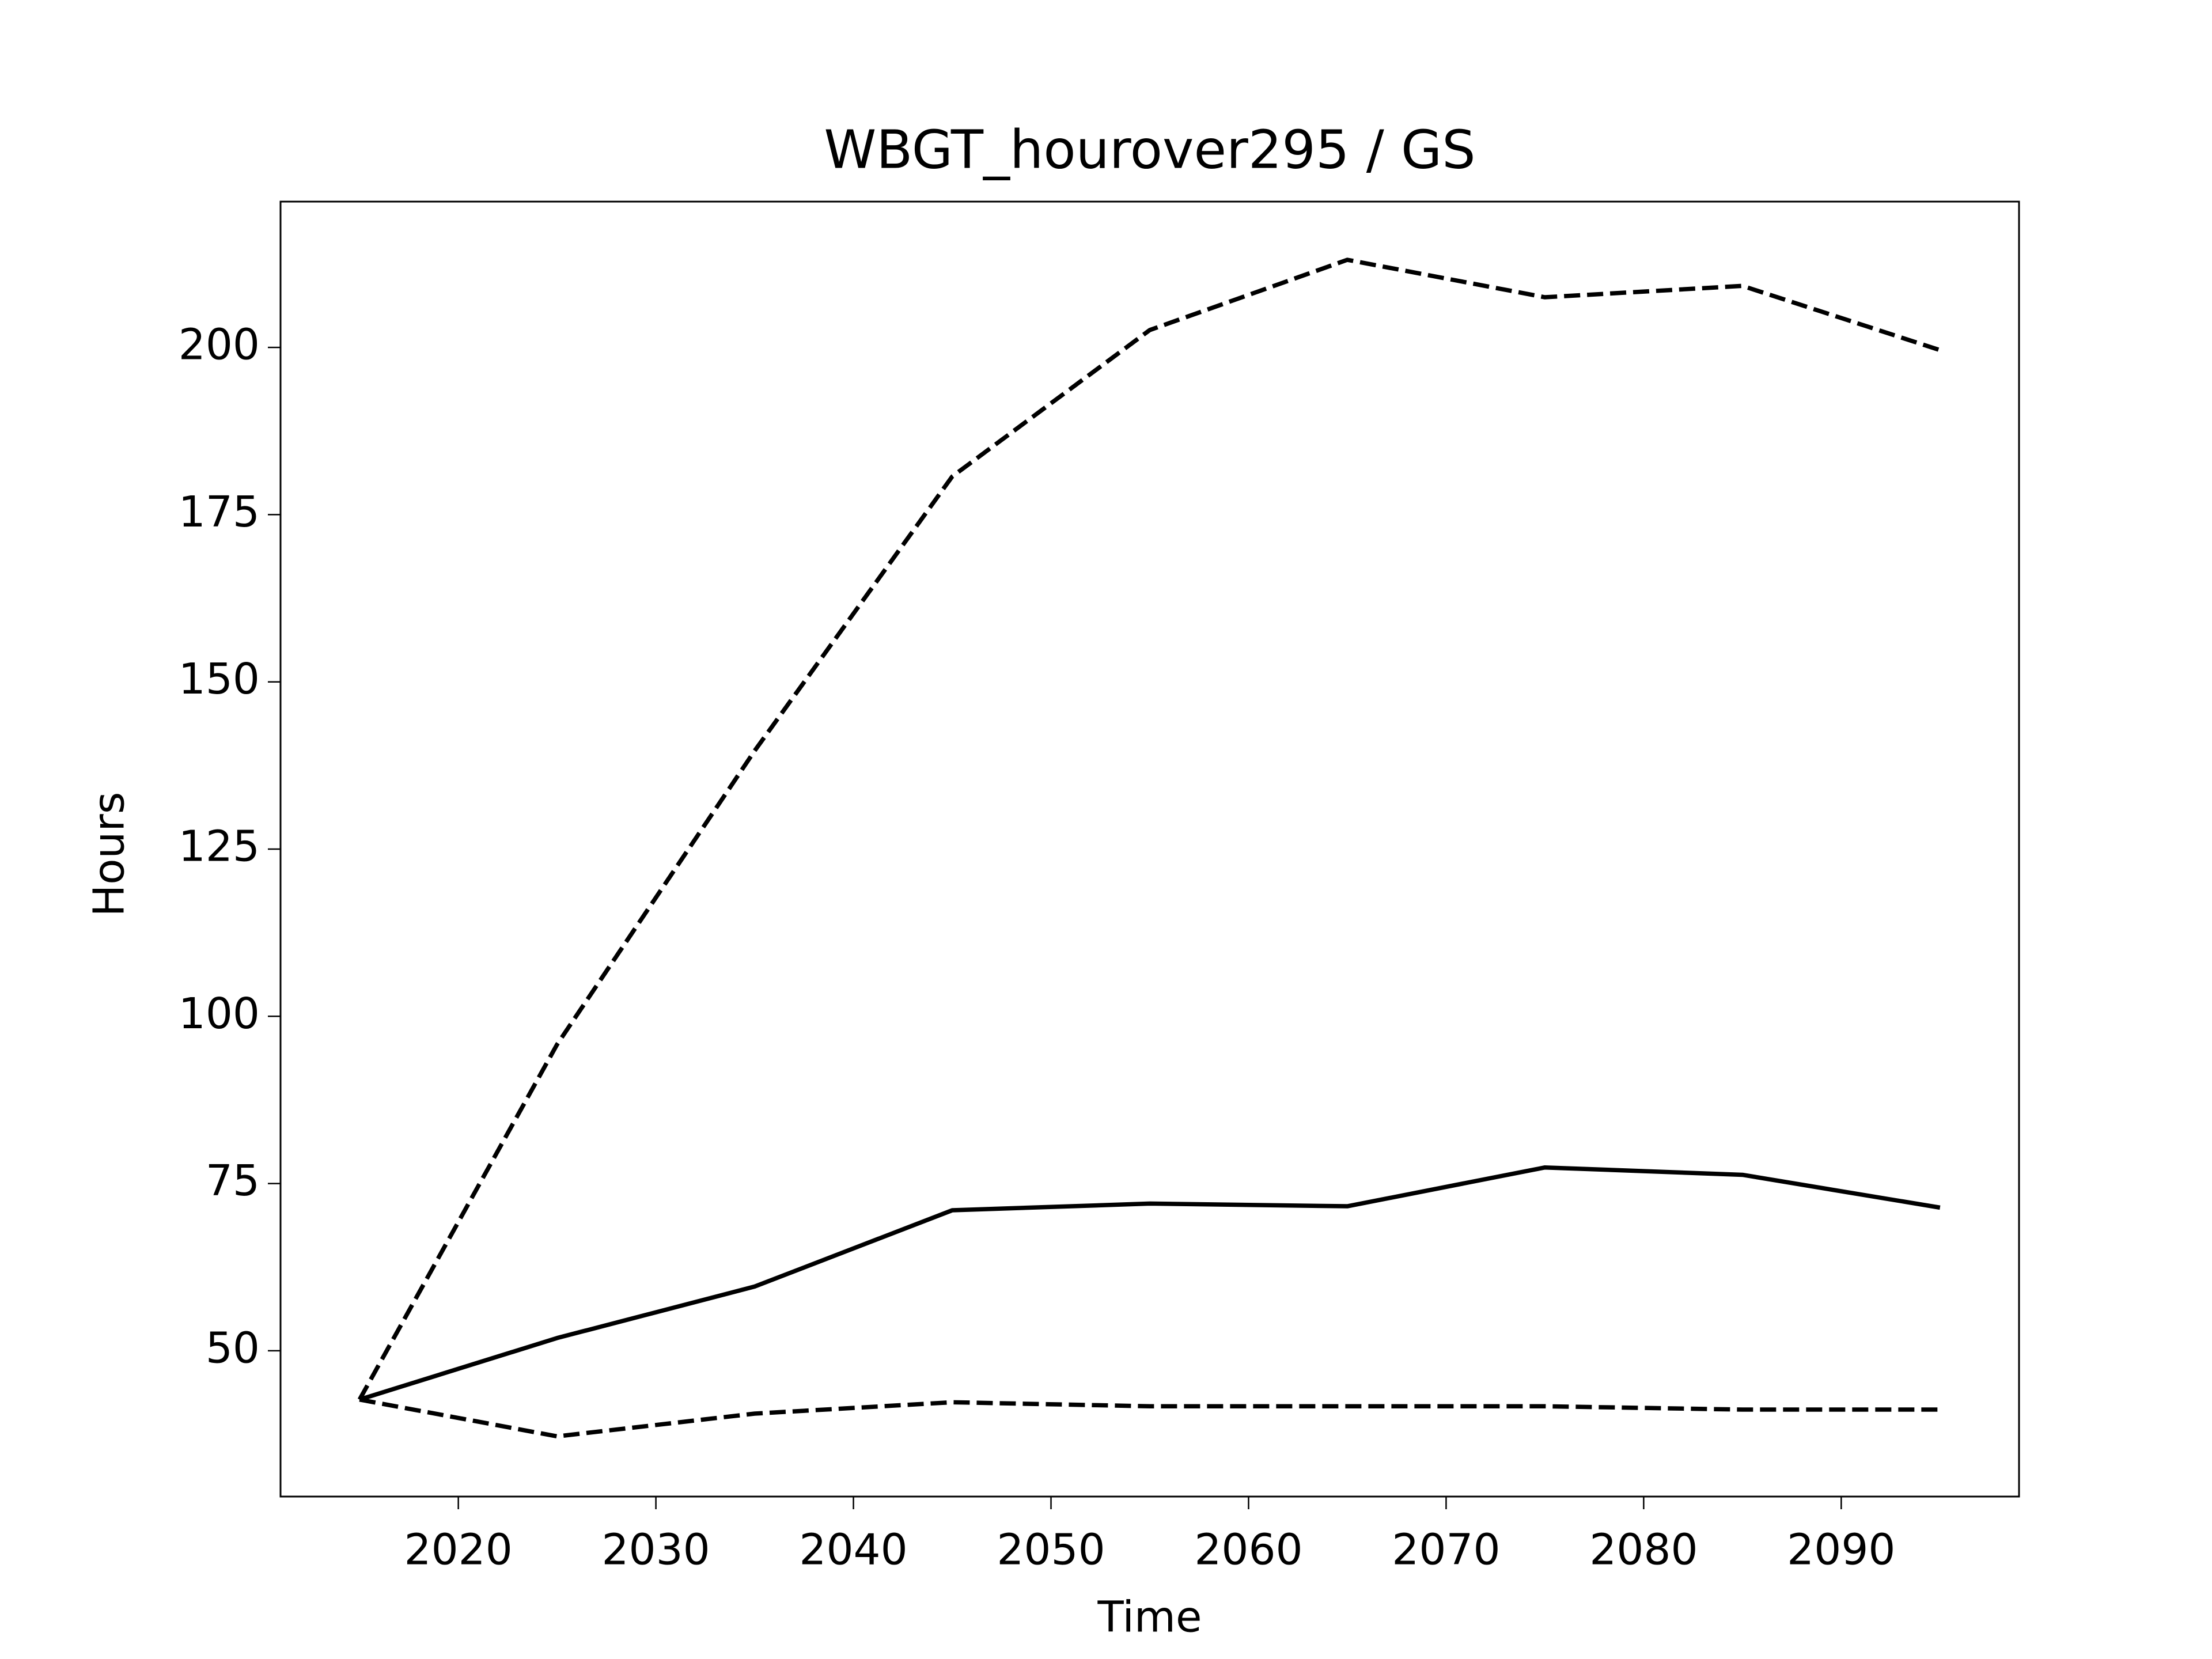  Describe the element at coordinates (219, 345) in the screenshot. I see `y-tick-label: 200` at that location.